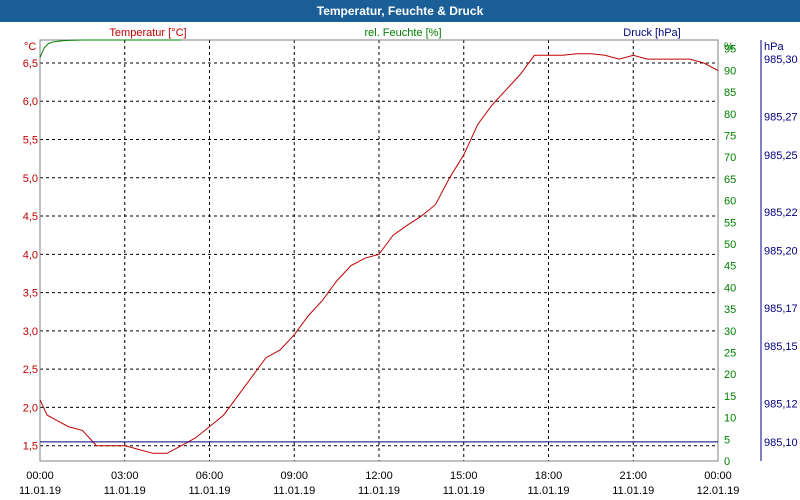 This screenshot has width=800, height=500. I want to click on y-tick-temperature: 4,5, so click(30, 217).